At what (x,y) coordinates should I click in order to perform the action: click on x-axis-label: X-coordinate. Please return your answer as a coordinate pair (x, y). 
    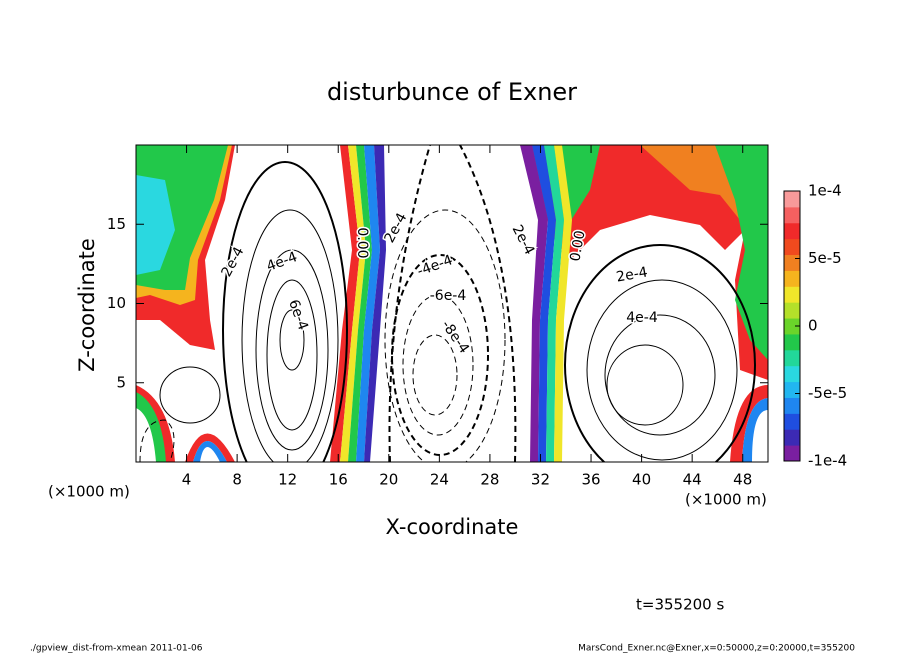
    Looking at the image, I should click on (452, 527).